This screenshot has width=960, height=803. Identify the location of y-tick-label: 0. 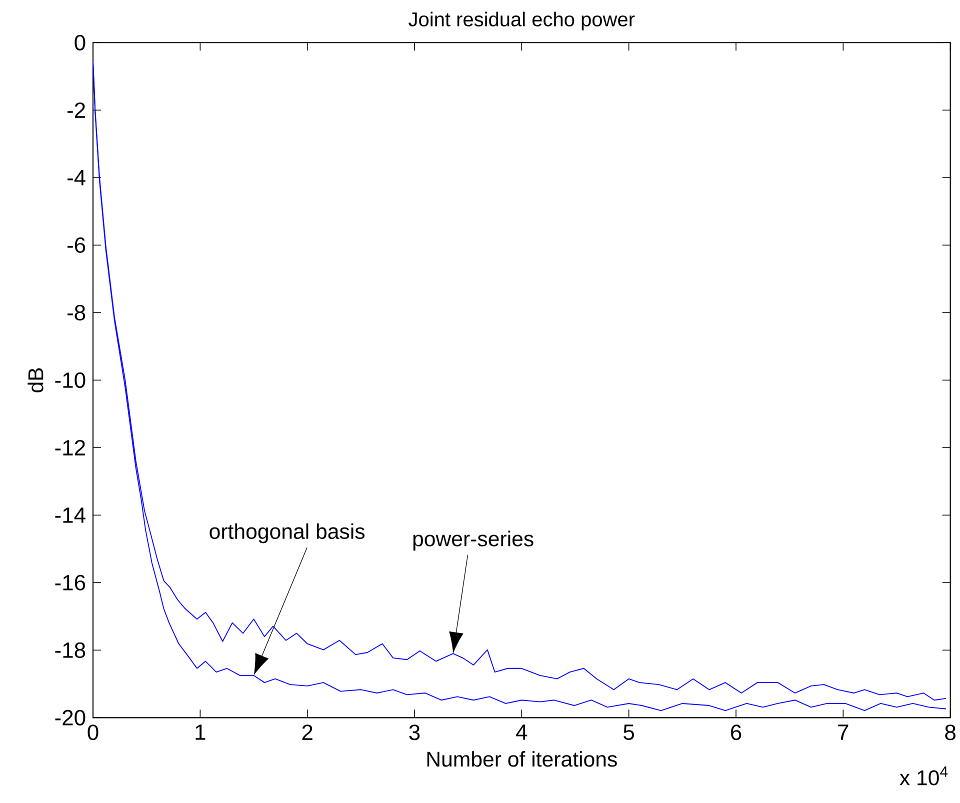
(80, 43).